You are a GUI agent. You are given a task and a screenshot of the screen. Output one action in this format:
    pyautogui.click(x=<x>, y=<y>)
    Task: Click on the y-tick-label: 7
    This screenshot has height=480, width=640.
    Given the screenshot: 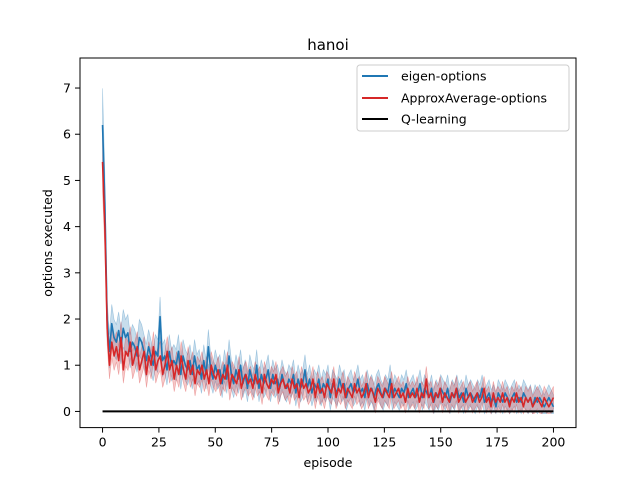 What is the action you would take?
    pyautogui.click(x=67, y=88)
    